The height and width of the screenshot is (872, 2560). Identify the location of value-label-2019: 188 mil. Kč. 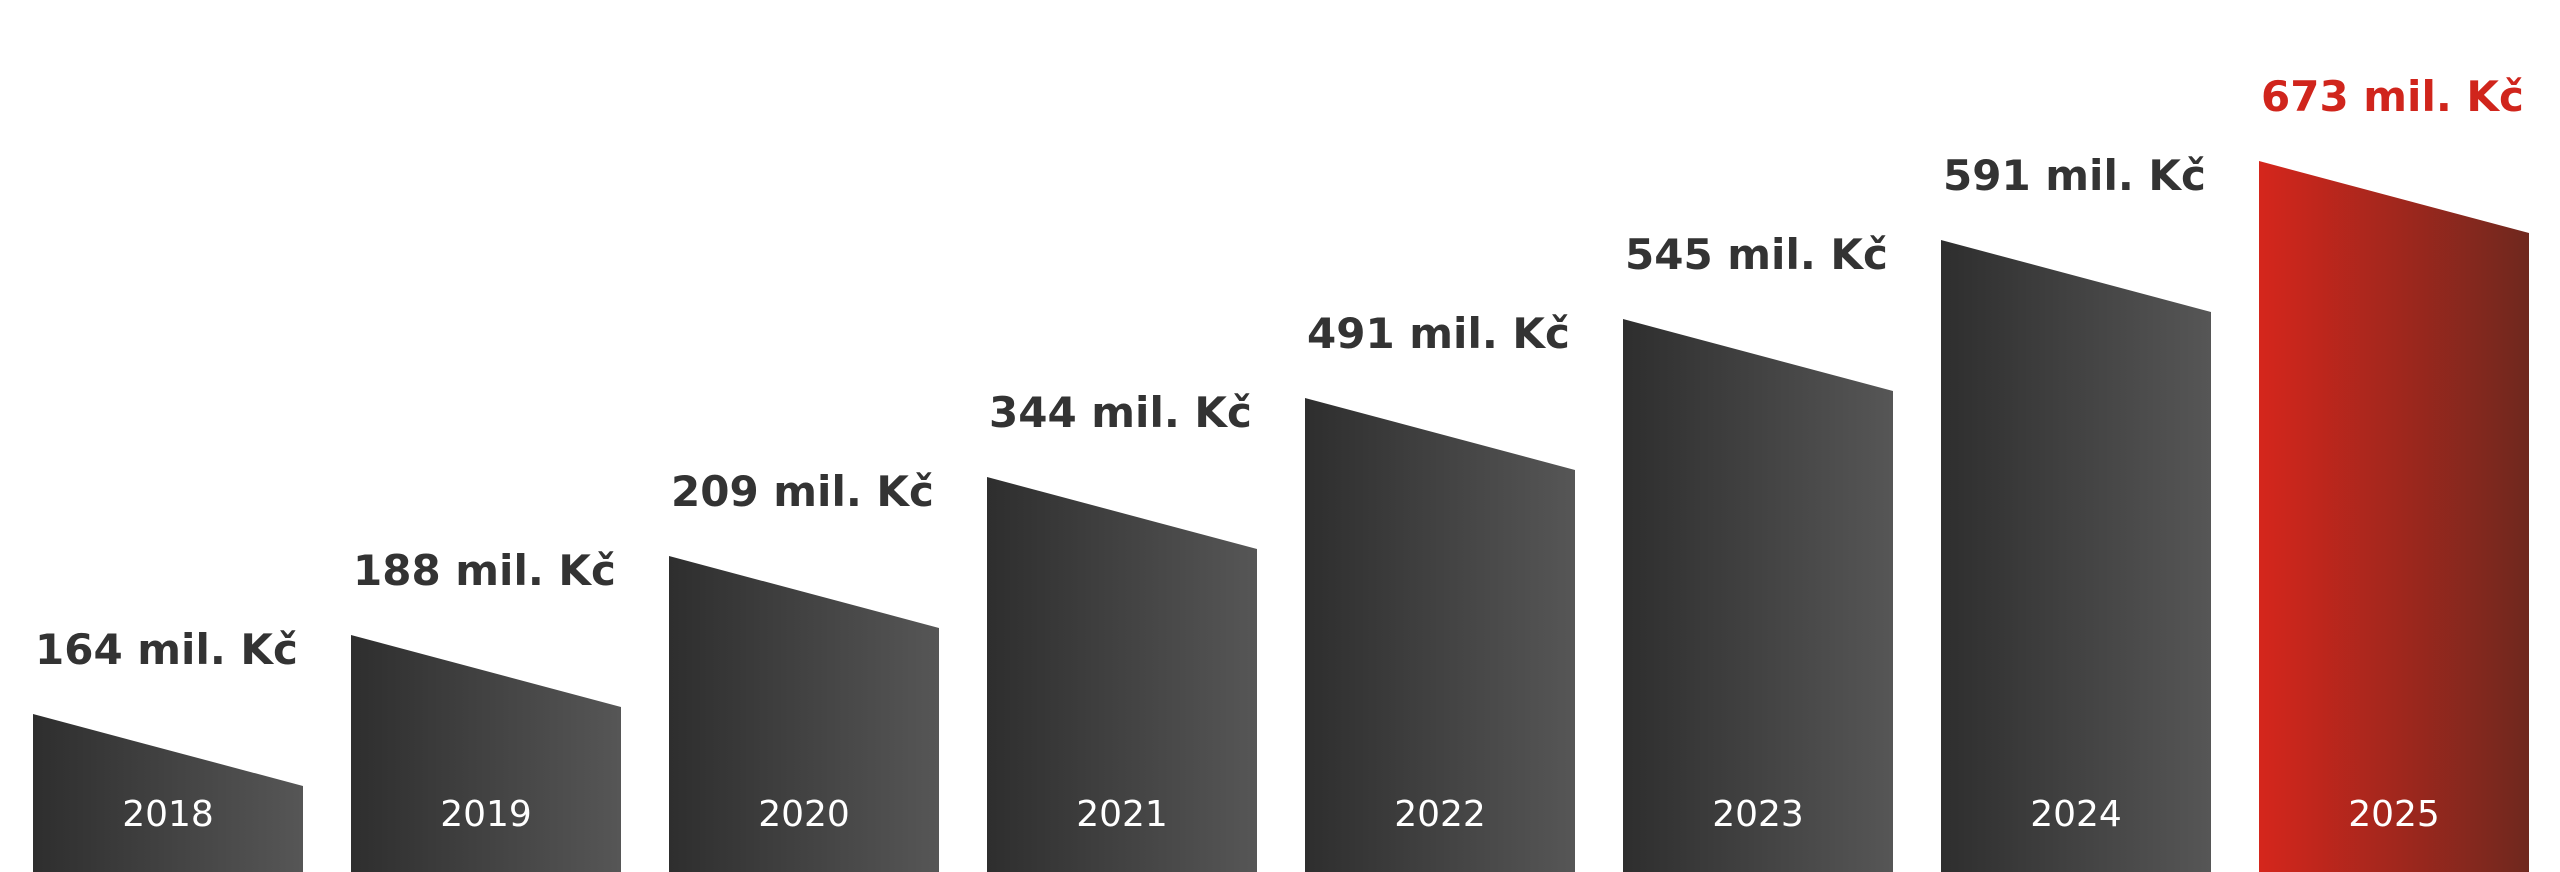
(484, 570).